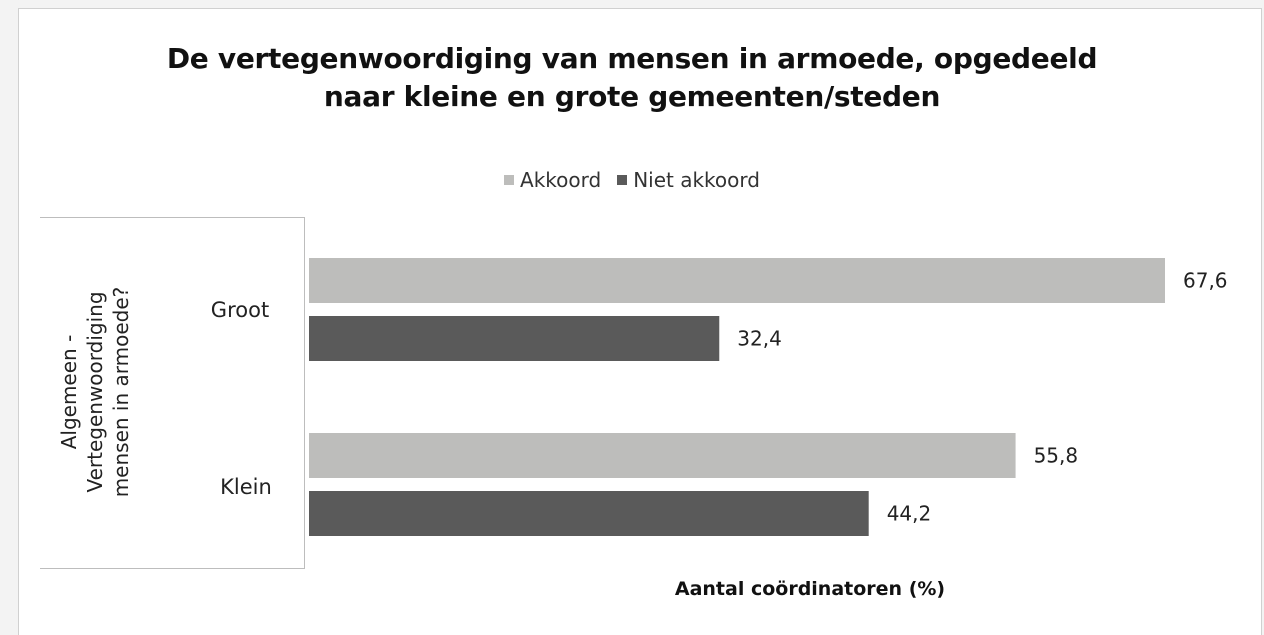  What do you see at coordinates (240, 310) in the screenshot?
I see `category-label-groot: Groot` at bounding box center [240, 310].